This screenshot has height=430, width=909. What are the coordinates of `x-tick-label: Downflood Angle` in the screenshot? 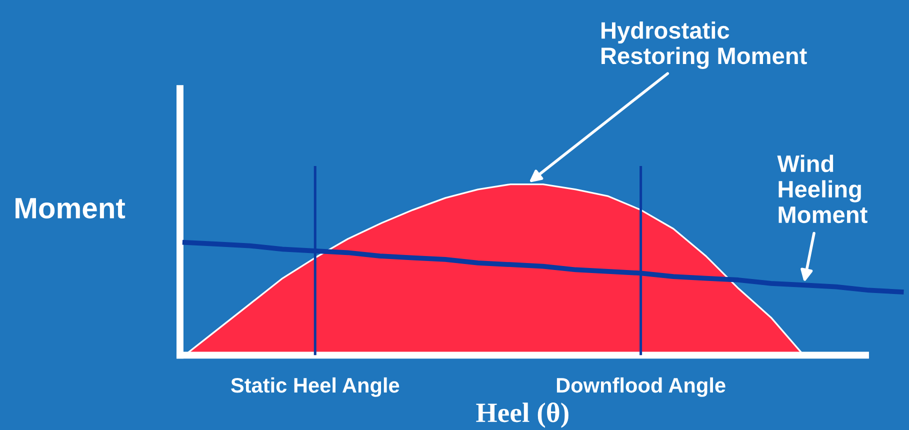 It's located at (641, 387).